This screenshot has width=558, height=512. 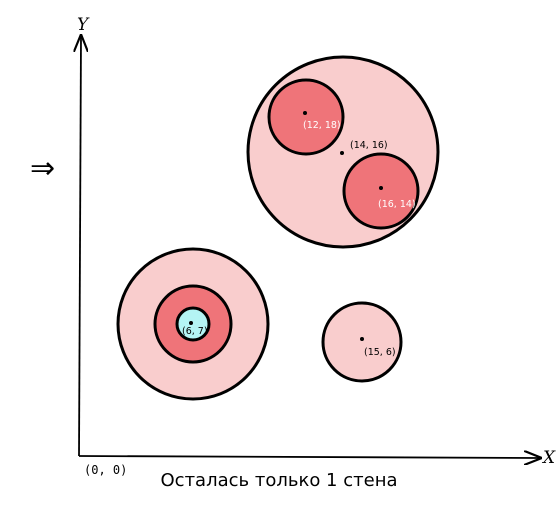 I want to click on caption: Осталась только 1 стена, so click(x=279, y=480).